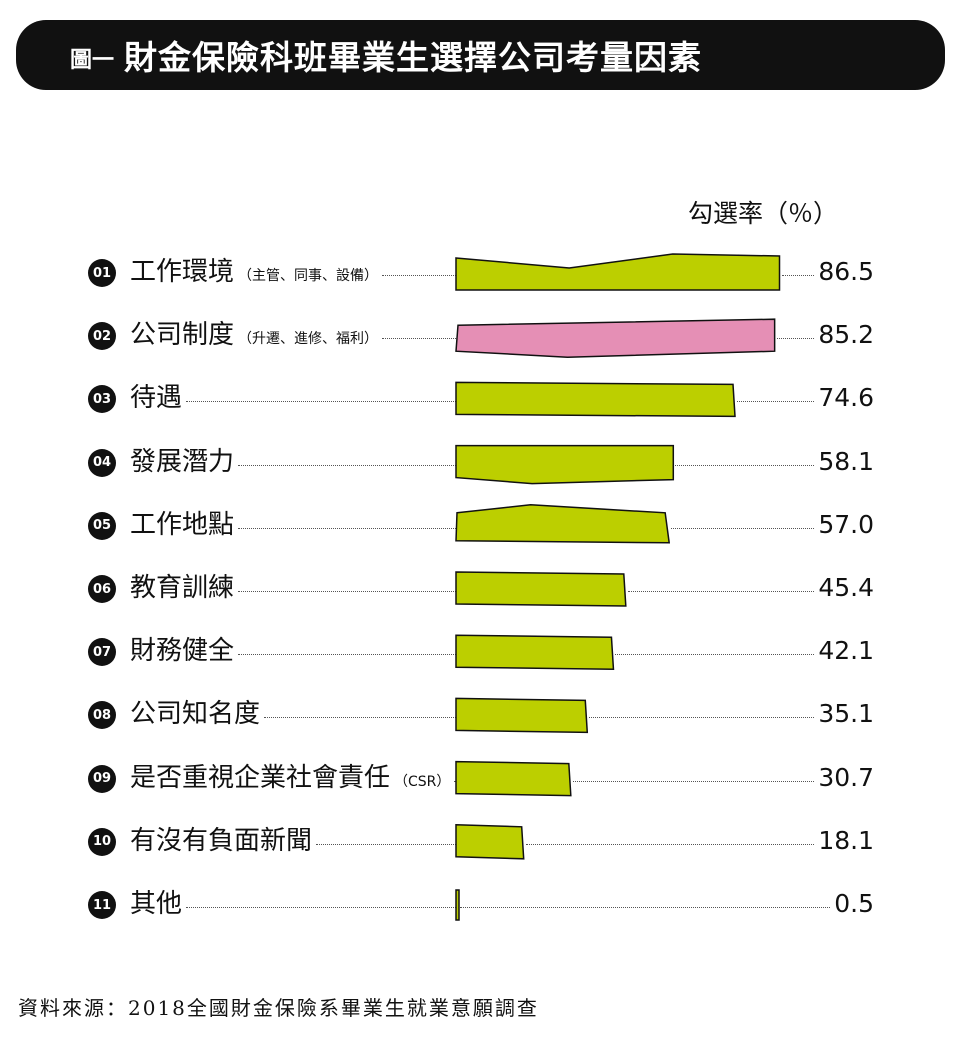  I want to click on rank-badge: 08, so click(102, 715).